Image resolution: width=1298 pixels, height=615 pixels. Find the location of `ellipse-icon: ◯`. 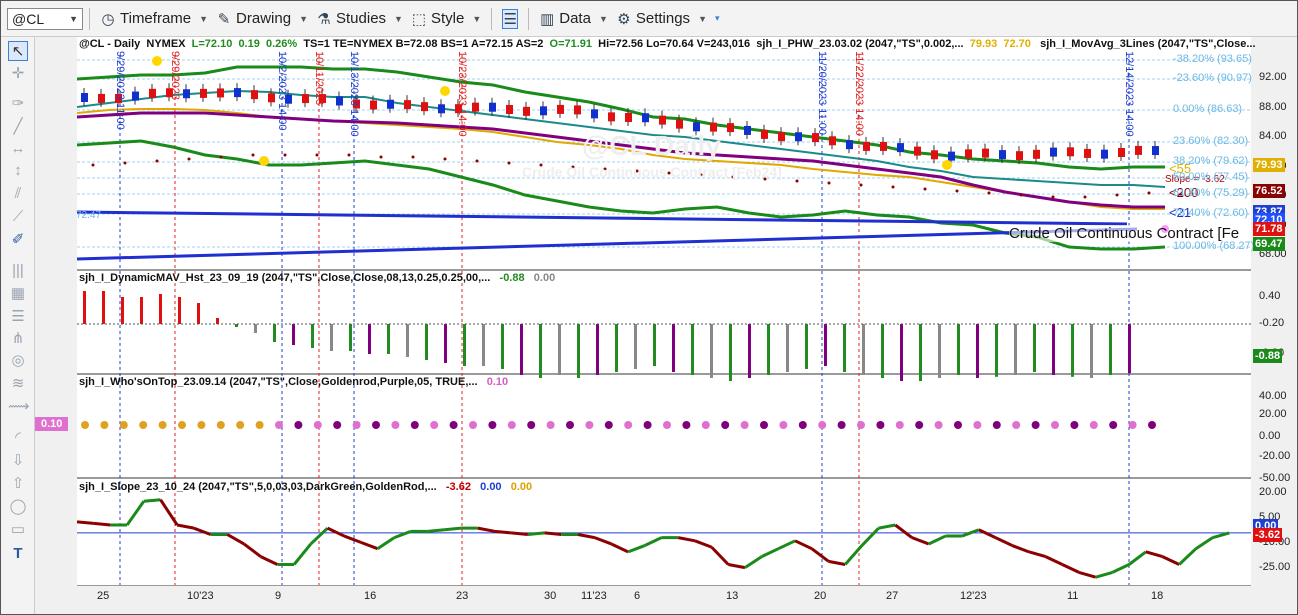

ellipse-icon: ◯ is located at coordinates (18, 506).